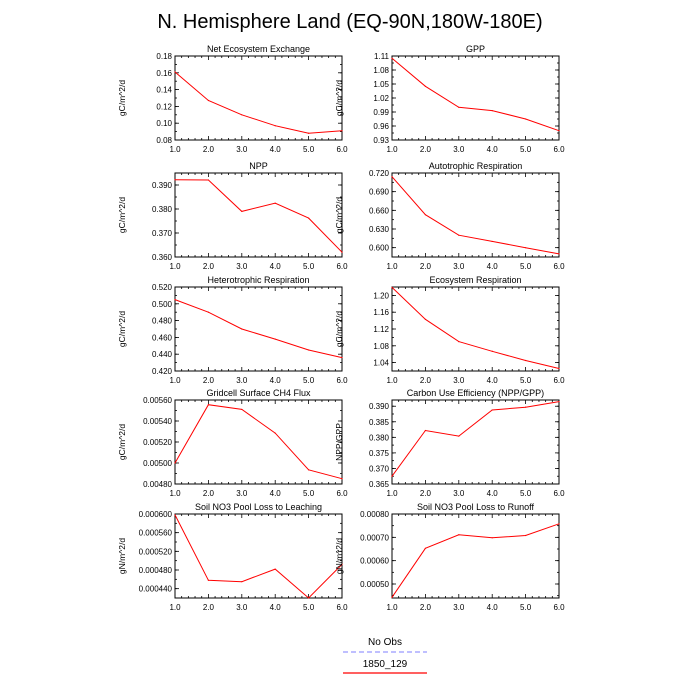 The width and height of the screenshot is (700, 700). What do you see at coordinates (379, 248) in the screenshot?
I see `y-tick-label: 0.600` at bounding box center [379, 248].